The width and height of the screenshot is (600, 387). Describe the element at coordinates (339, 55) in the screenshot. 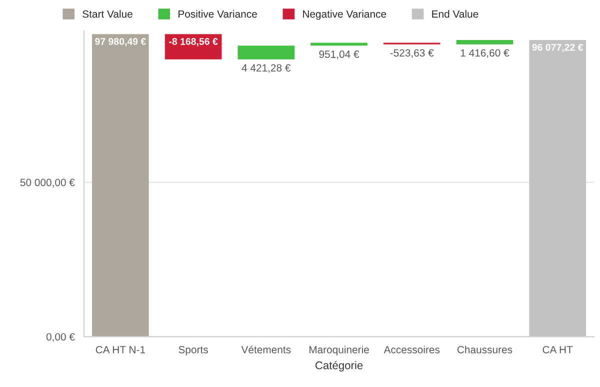

I see `data-label: 951,04 €` at that location.